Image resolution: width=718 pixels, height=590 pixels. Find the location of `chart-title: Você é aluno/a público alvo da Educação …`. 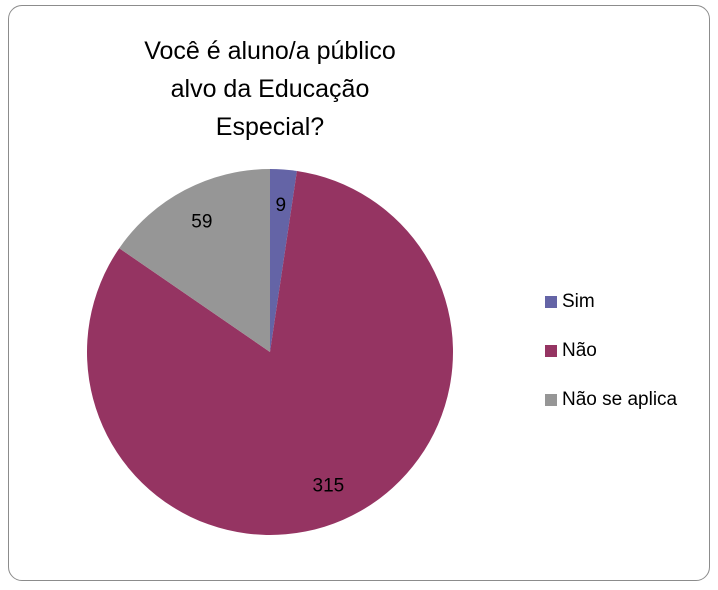

chart-title: Você é aluno/a público alvo da Educação … is located at coordinates (270, 89).